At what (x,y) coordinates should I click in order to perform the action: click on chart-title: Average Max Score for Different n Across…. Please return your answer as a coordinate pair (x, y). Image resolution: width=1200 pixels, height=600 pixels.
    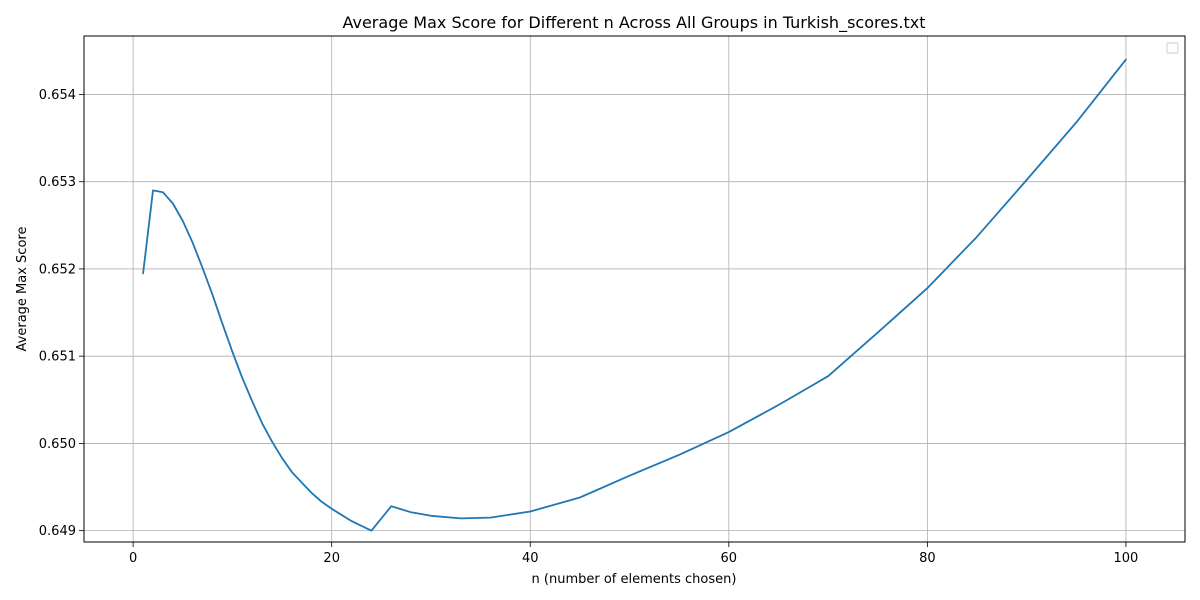
    Looking at the image, I should click on (633, 23).